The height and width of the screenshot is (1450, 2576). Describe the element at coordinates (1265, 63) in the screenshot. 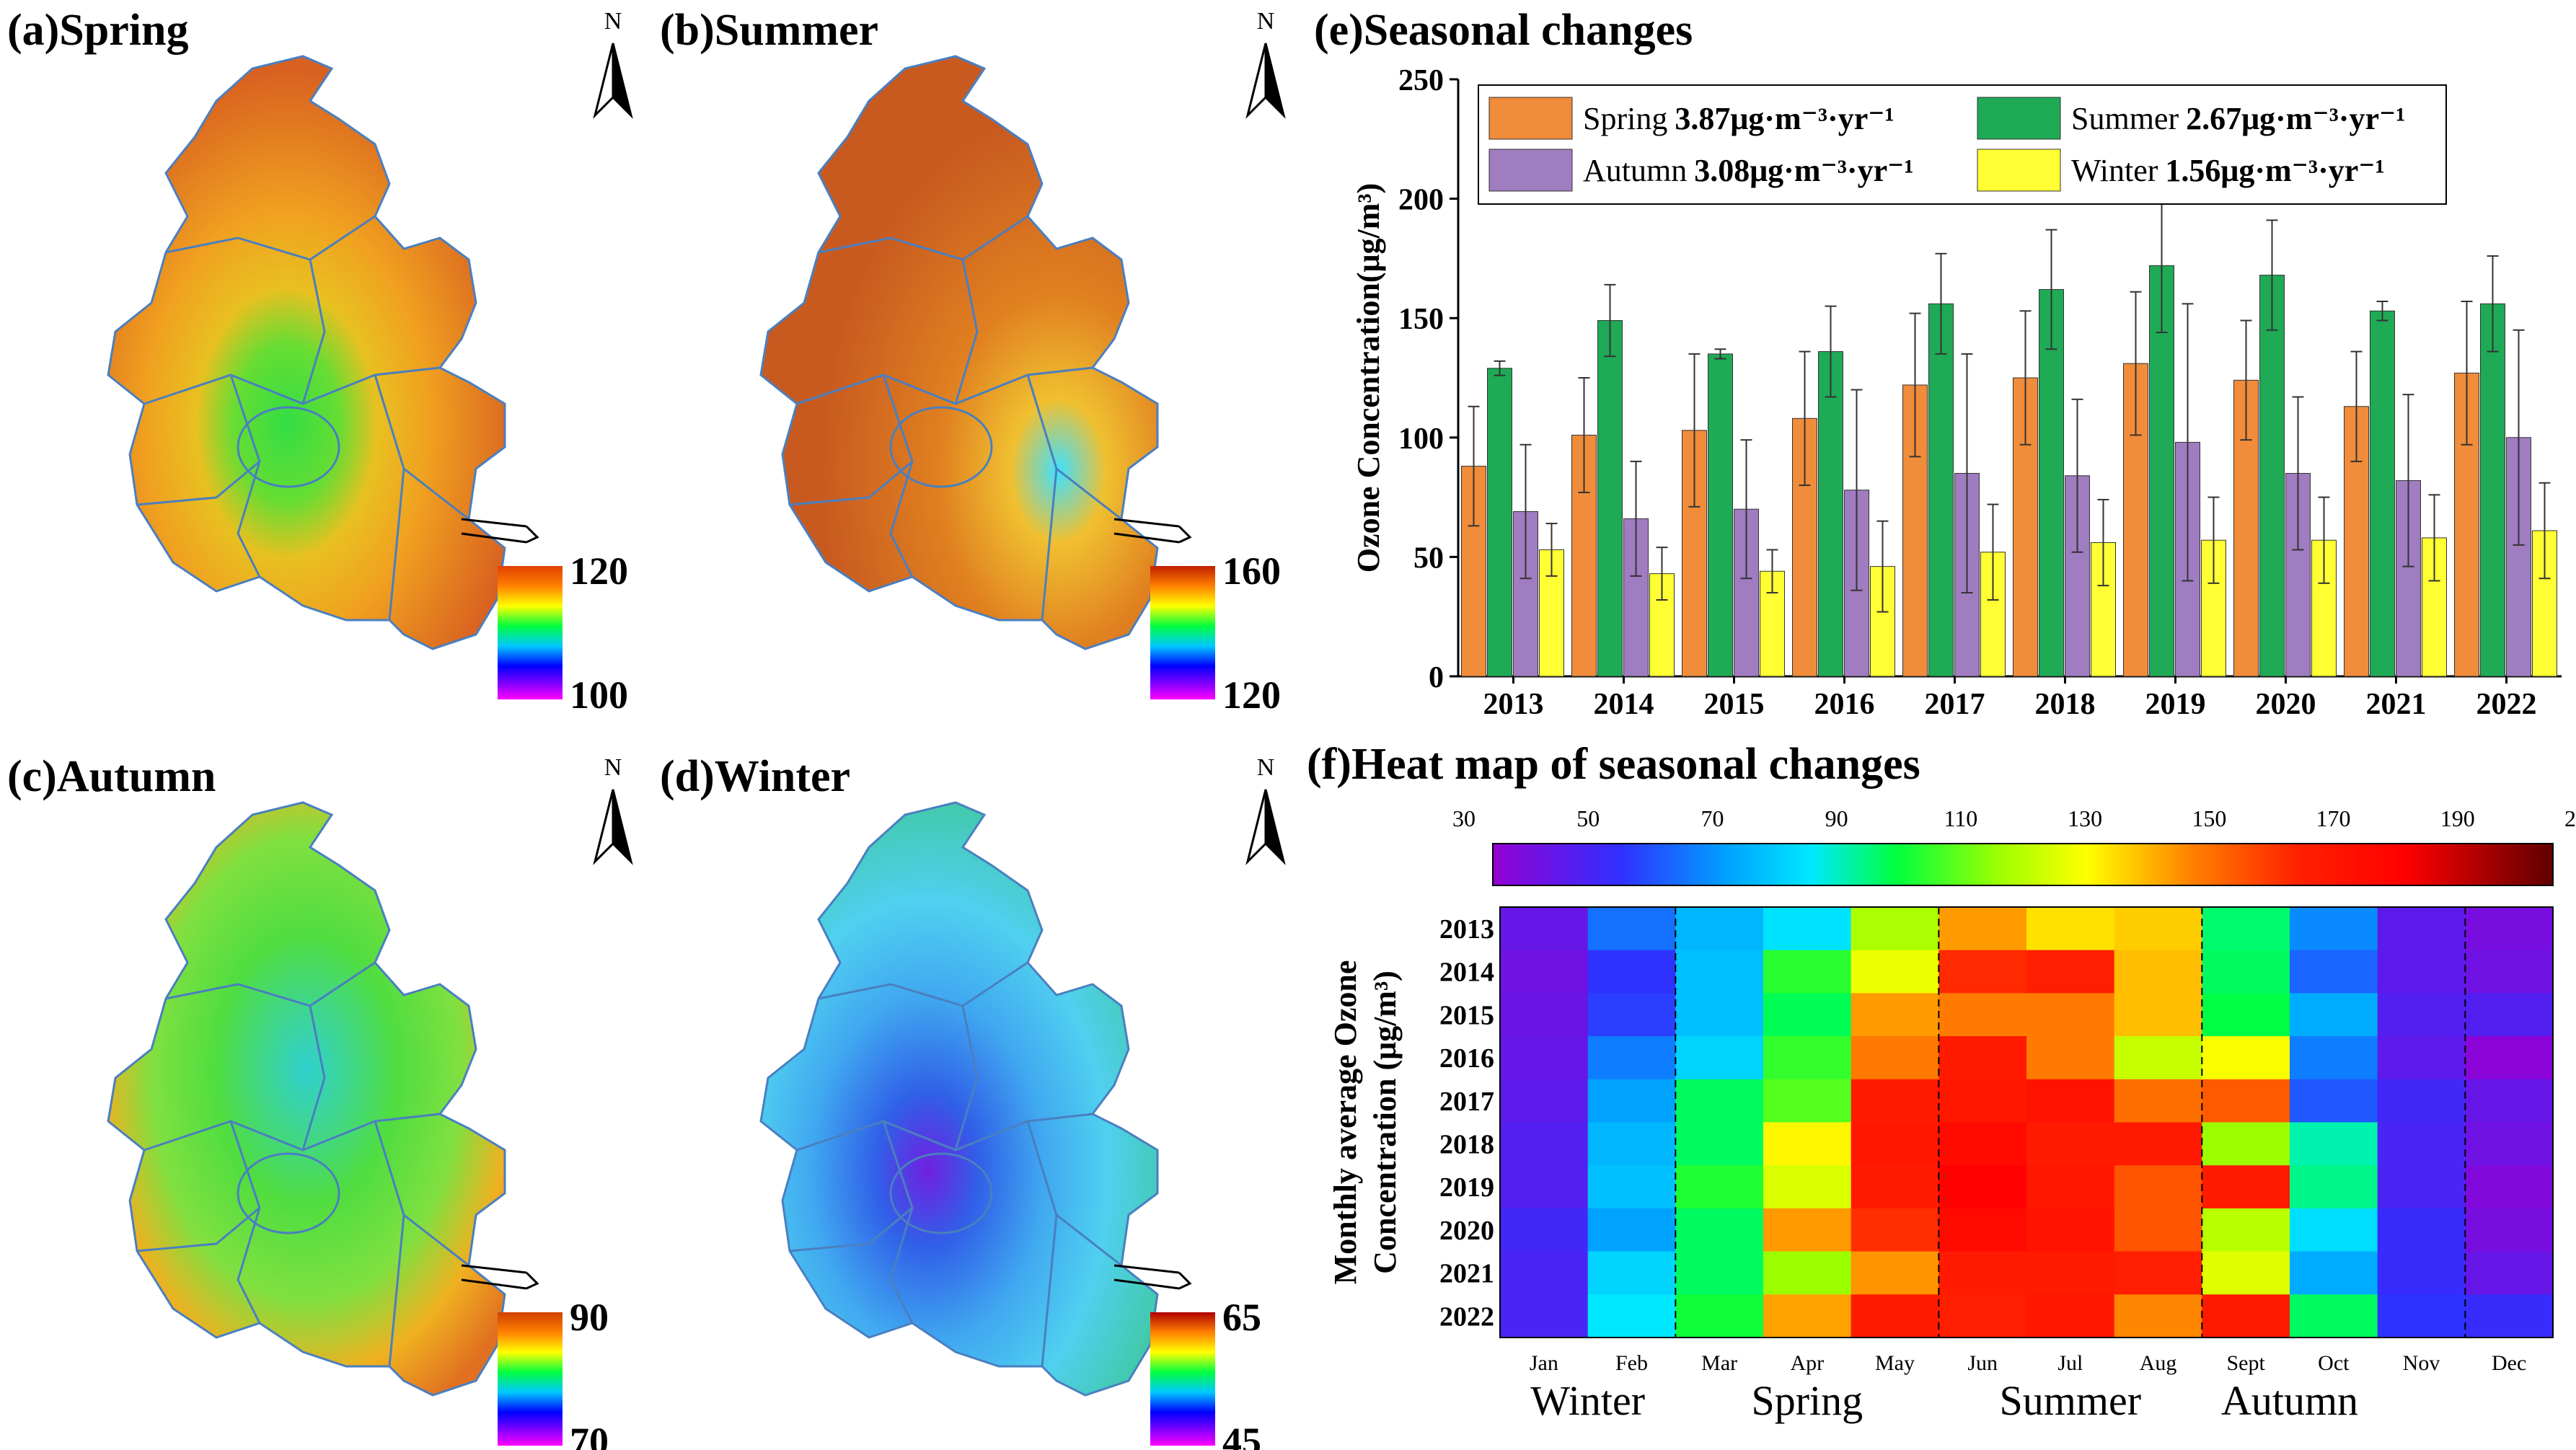

I see `north-arrow-icon: N` at that location.